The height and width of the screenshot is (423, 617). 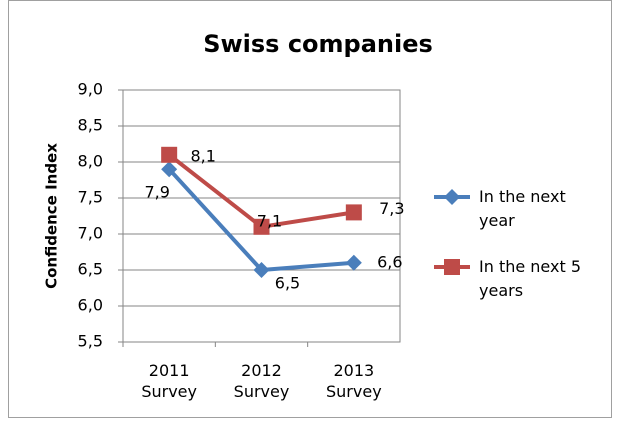 I want to click on y-tick-label: 9,0, so click(x=90, y=89).